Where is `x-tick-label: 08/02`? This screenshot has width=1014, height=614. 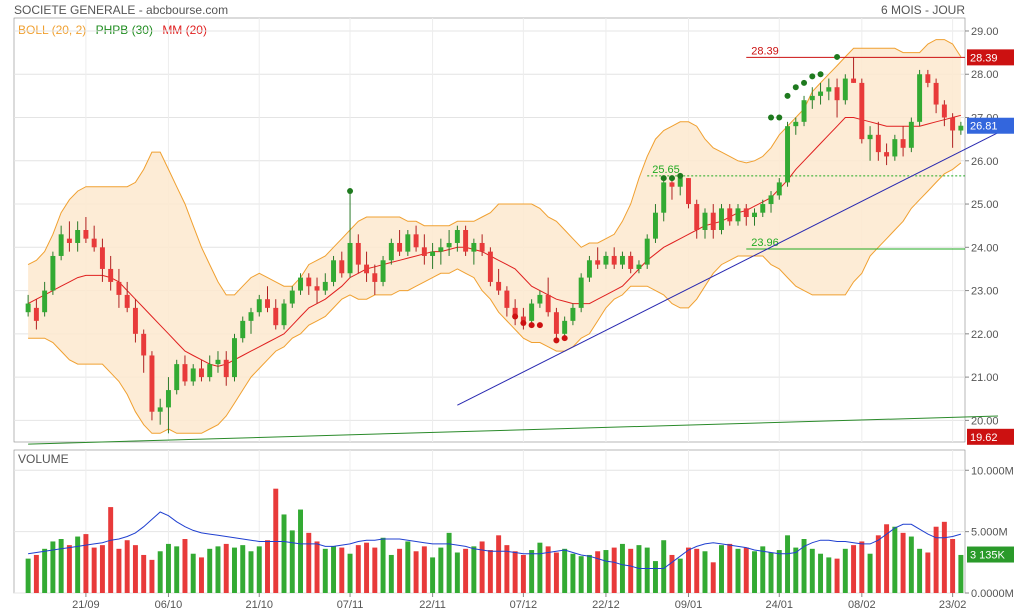
x-tick-label: 08/02 is located at coordinates (862, 605).